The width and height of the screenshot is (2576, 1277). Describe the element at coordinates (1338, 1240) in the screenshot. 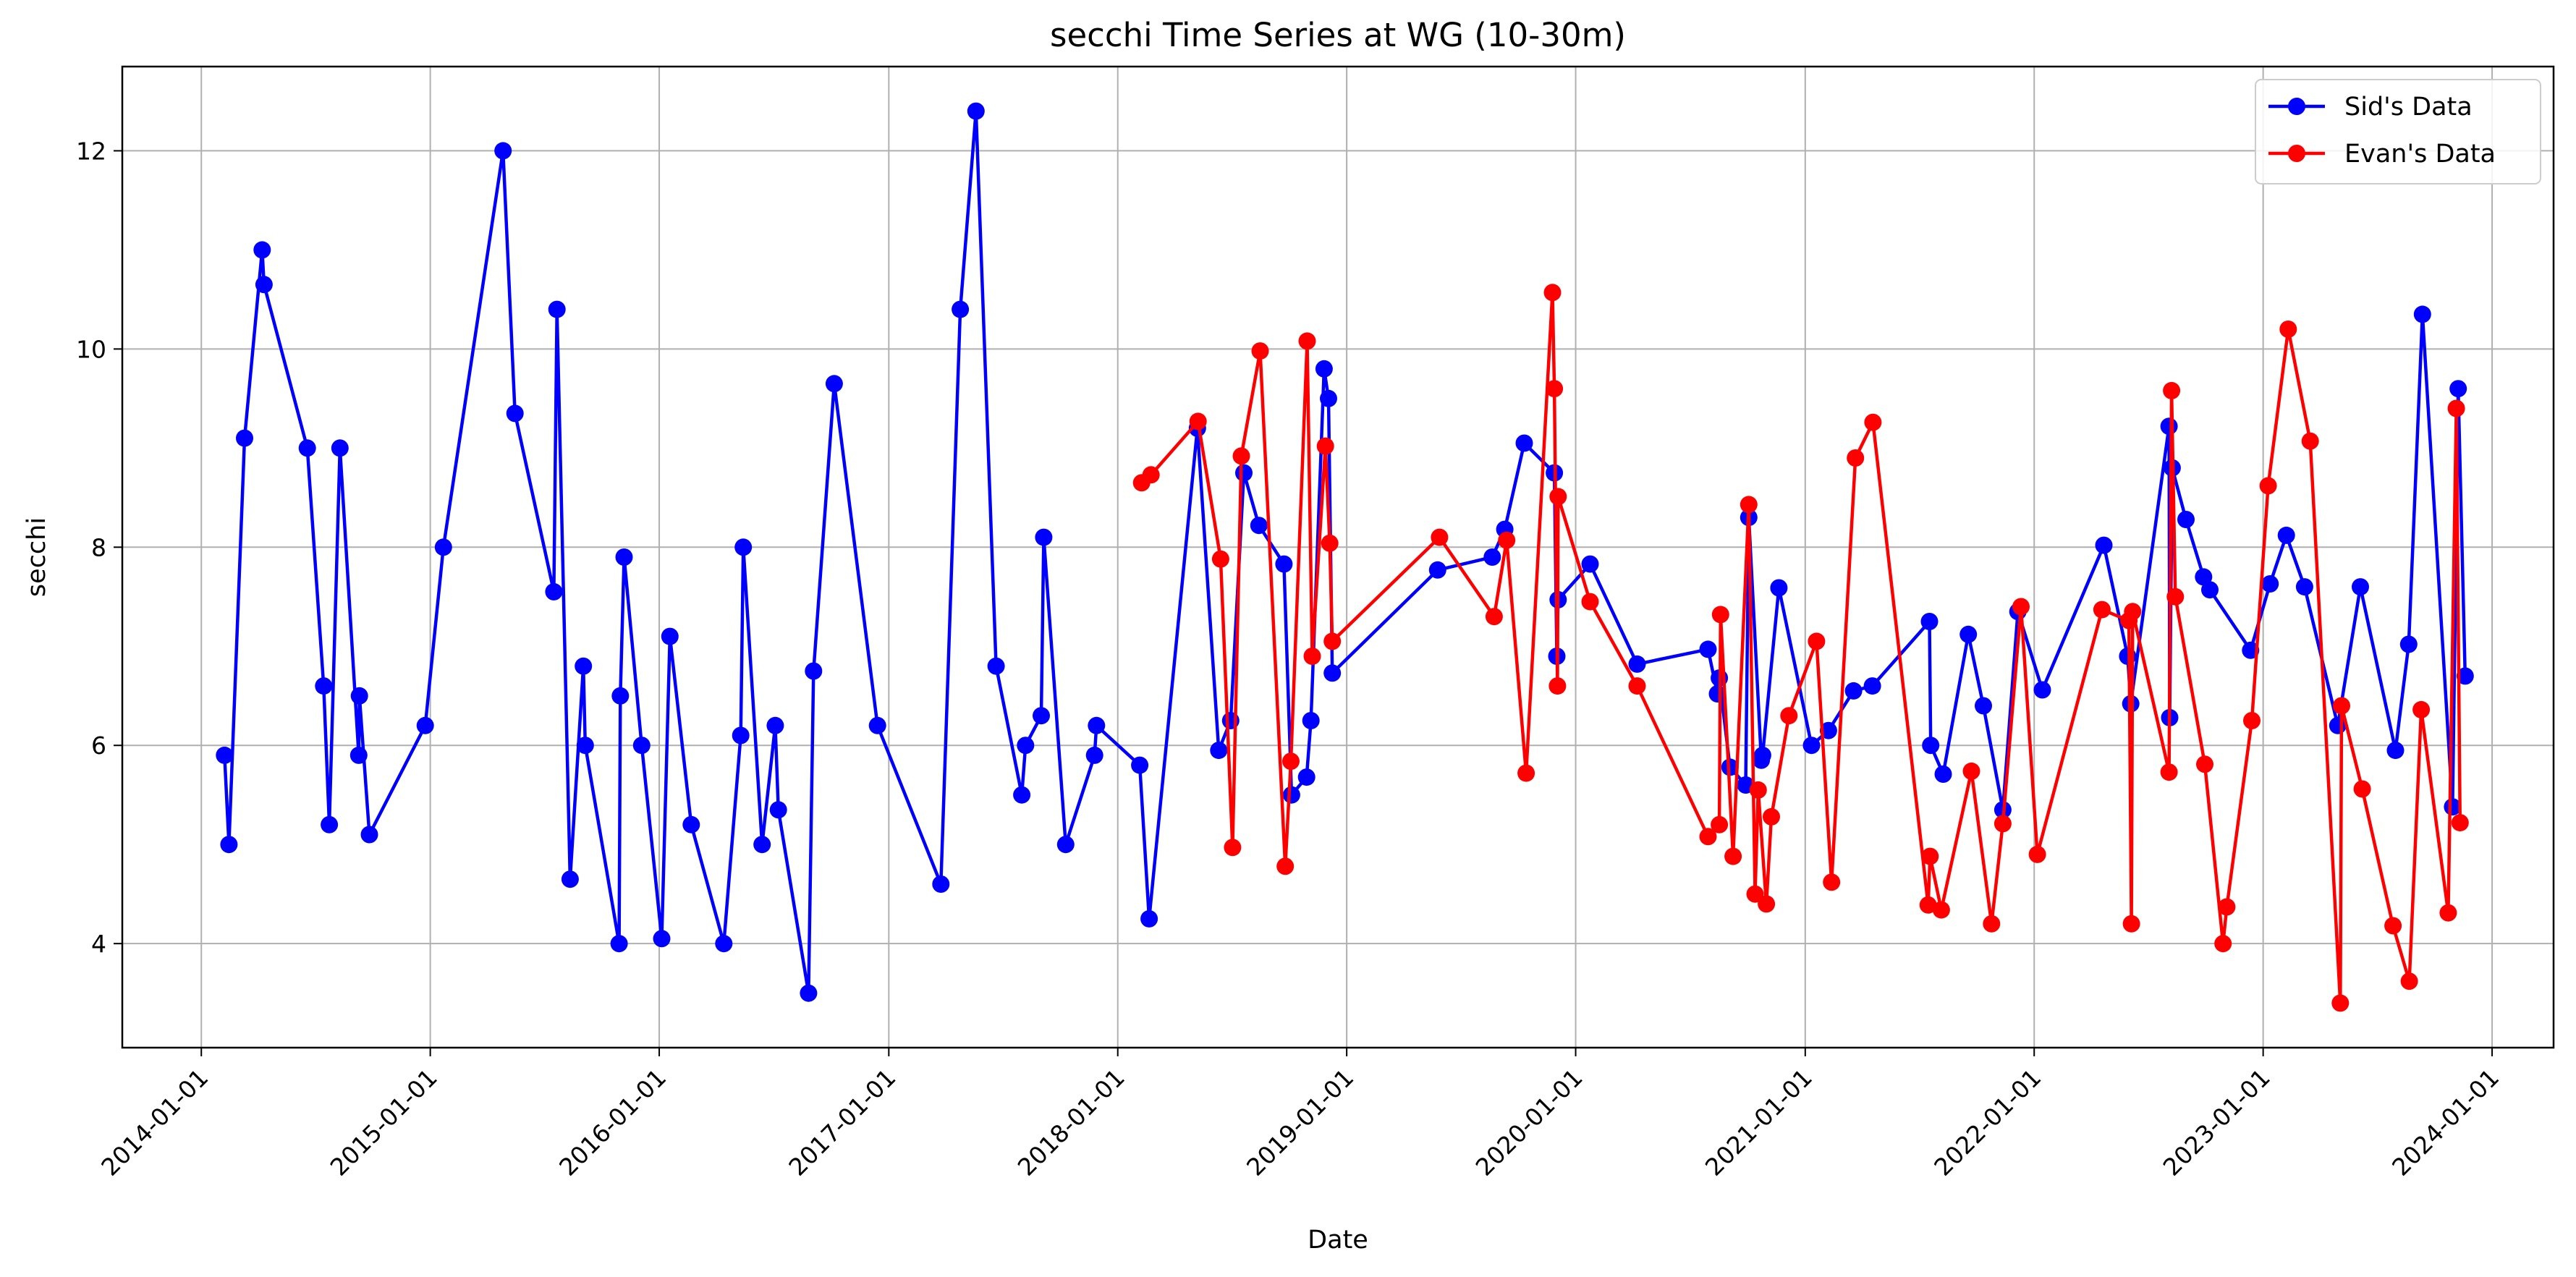

I see `x-axis-label: Date` at that location.